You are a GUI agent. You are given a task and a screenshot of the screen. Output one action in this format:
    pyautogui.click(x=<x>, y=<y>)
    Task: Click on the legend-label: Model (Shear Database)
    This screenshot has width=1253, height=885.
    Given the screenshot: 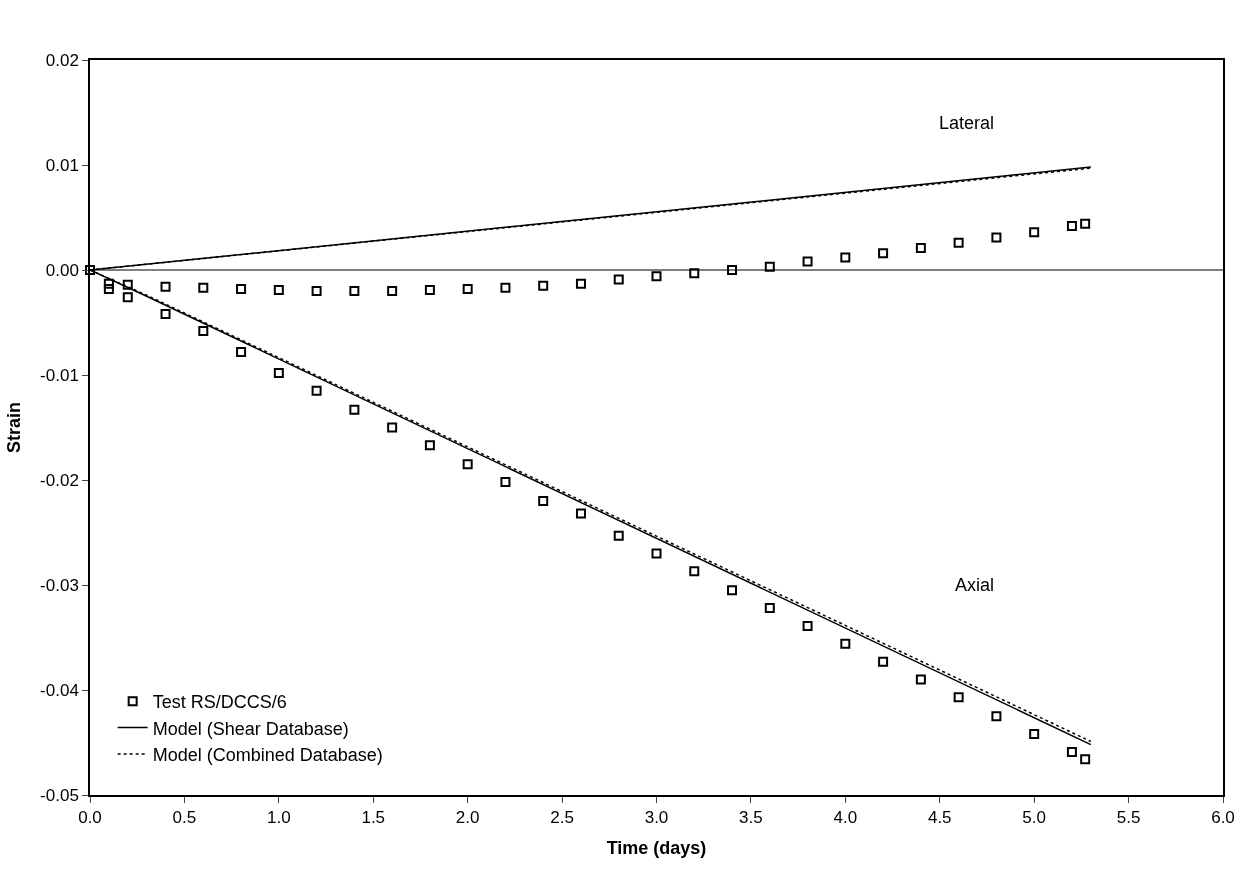 What is the action you would take?
    pyautogui.click(x=250, y=728)
    